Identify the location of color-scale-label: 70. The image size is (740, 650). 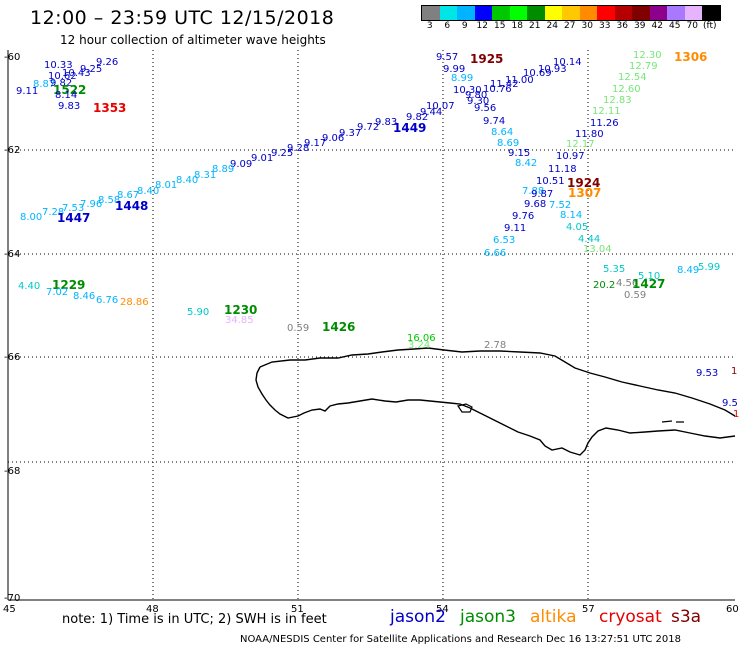
(692, 26).